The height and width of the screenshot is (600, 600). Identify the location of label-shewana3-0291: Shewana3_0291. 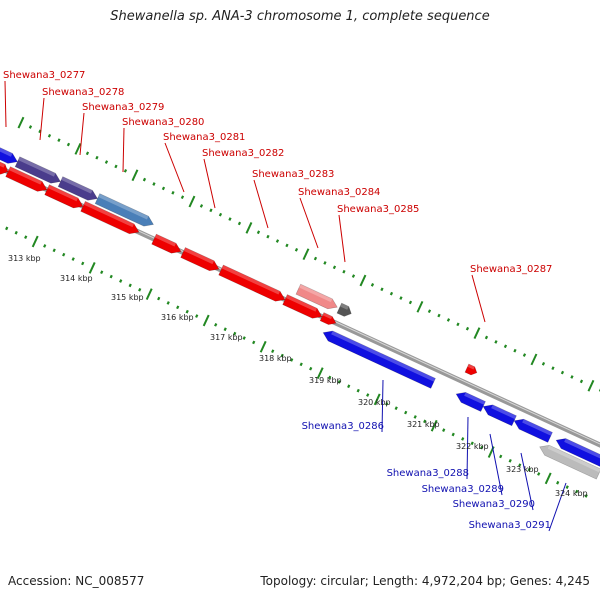
(510, 525).